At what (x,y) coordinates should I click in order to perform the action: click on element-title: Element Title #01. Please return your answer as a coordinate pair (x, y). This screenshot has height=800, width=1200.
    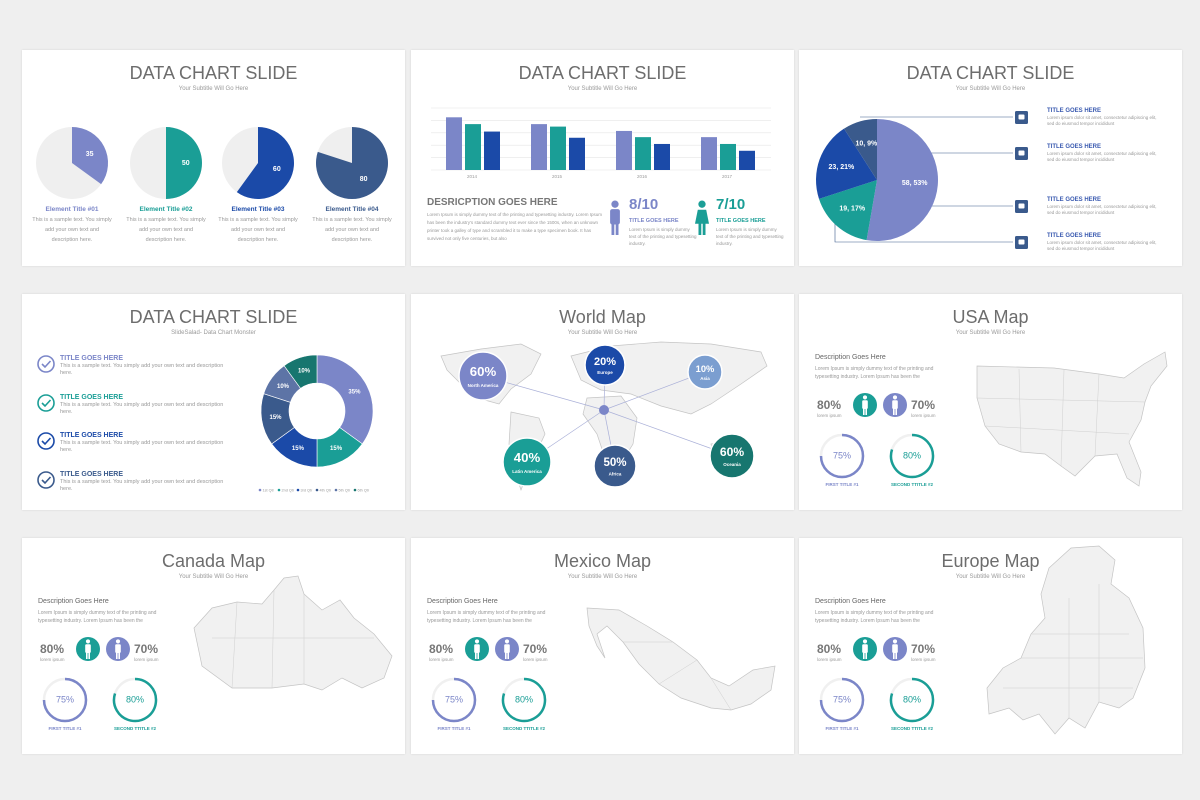
    Looking at the image, I should click on (72, 209).